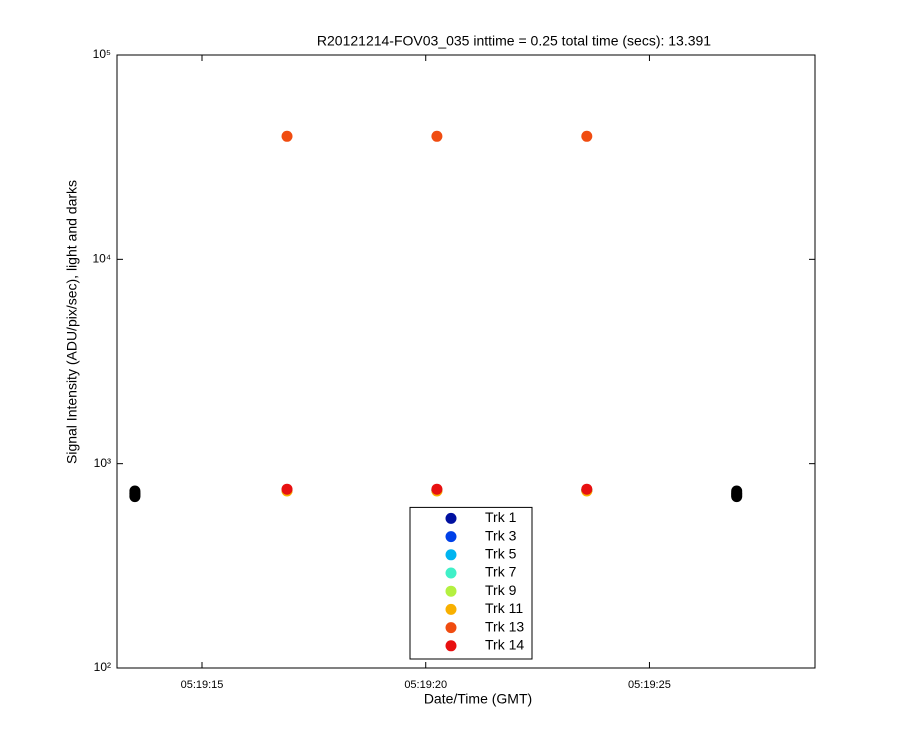 This screenshot has width=900, height=750. What do you see at coordinates (649, 685) in the screenshot?
I see `x-tick-label: 05:19:25` at bounding box center [649, 685].